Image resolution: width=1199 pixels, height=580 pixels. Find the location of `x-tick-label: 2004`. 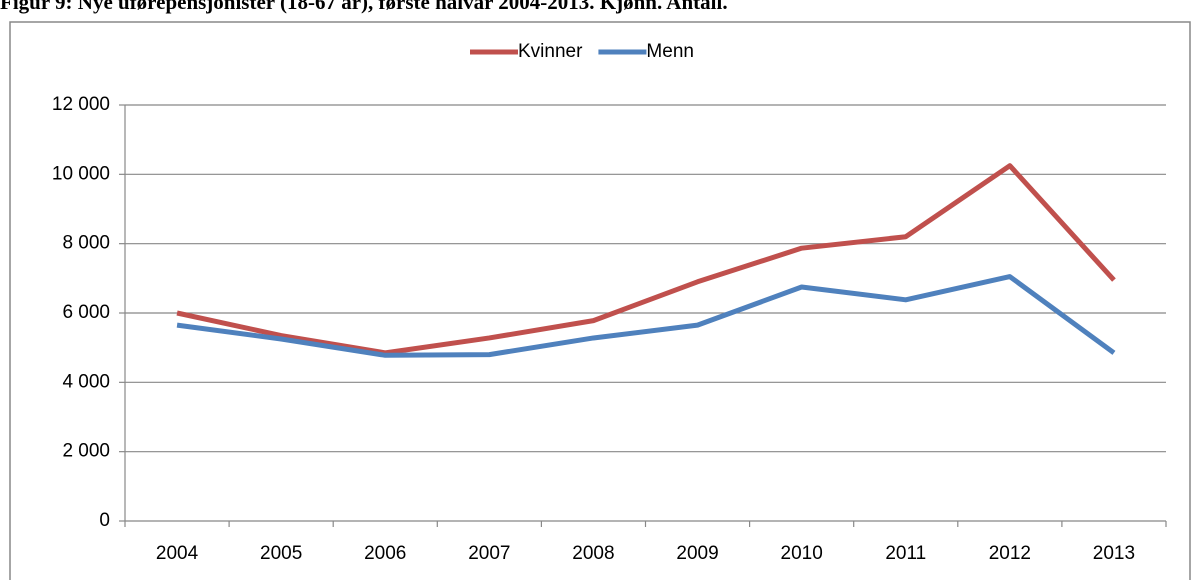

x-tick-label: 2004 is located at coordinates (177, 553).